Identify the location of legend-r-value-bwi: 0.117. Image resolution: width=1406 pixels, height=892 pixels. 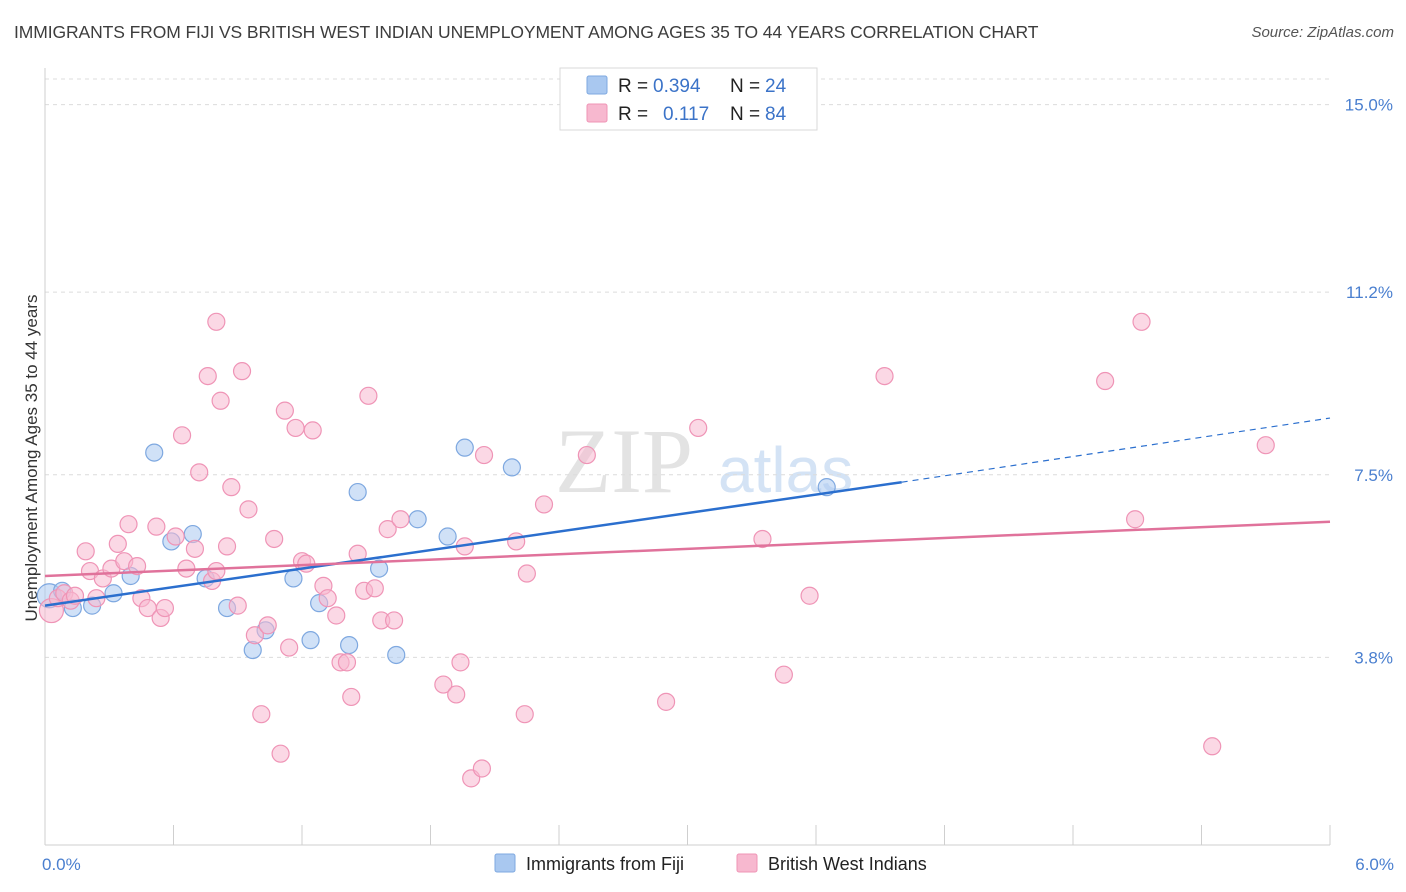
(686, 114).